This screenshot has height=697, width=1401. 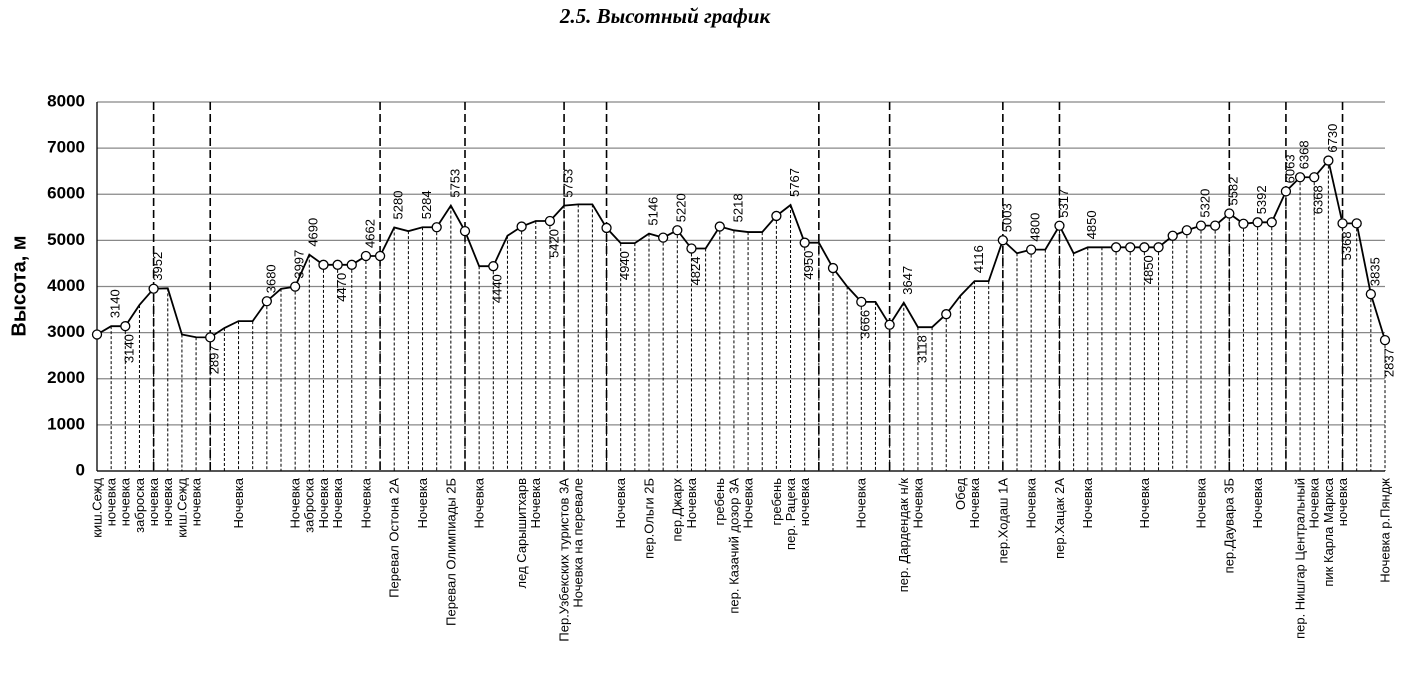 I want to click on y-axis-label: Высота, м, so click(x=19, y=285).